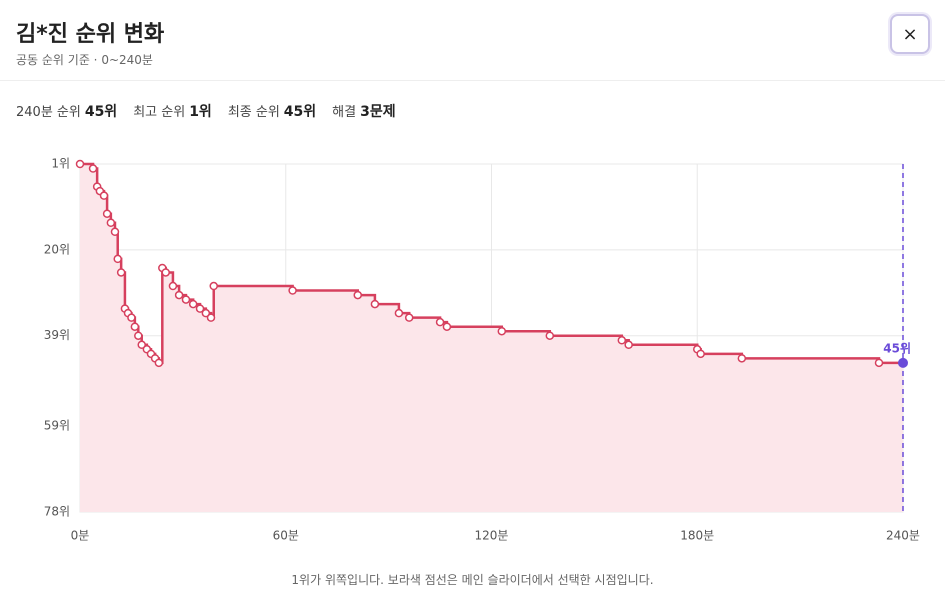  I want to click on stats: 240분 순위 45위 최고 순위 1위 최종 순위 45위 해결 3문제, so click(206, 111).